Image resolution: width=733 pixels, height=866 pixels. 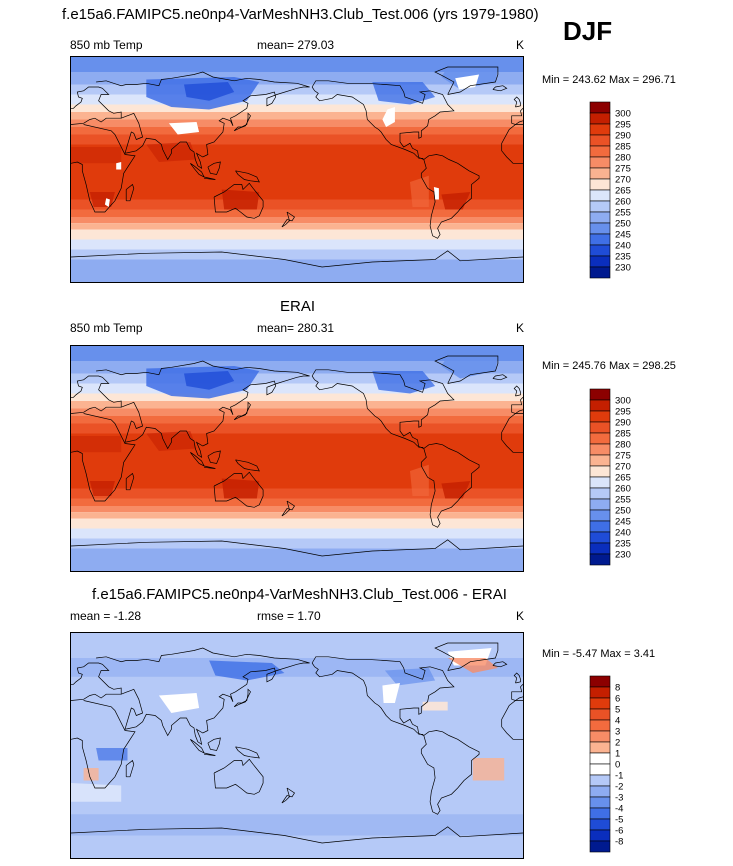 What do you see at coordinates (623, 555) in the screenshot?
I see `colorbar-tick-label: 230` at bounding box center [623, 555].